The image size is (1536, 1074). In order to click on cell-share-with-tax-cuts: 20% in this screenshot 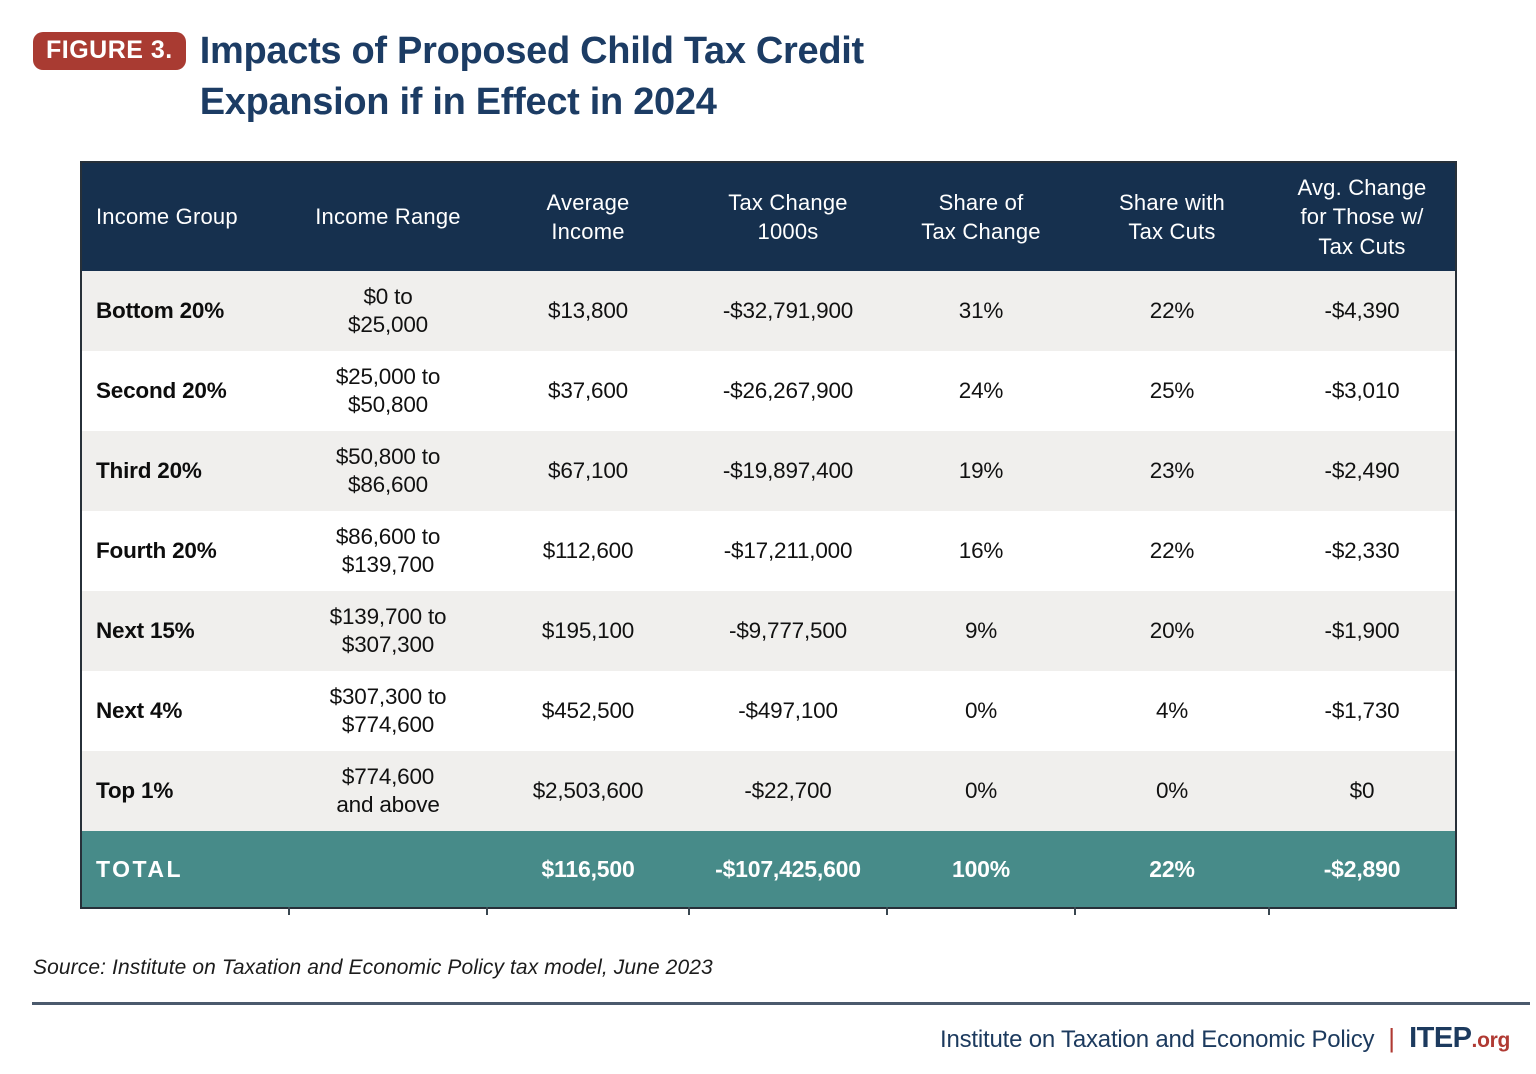, I will do `click(1172, 630)`.